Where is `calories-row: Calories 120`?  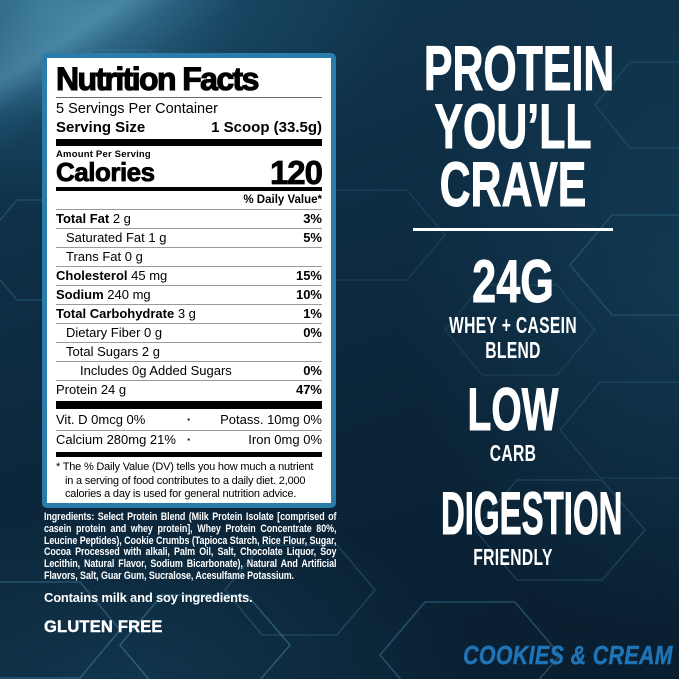
calories-row: Calories 120 is located at coordinates (190, 172).